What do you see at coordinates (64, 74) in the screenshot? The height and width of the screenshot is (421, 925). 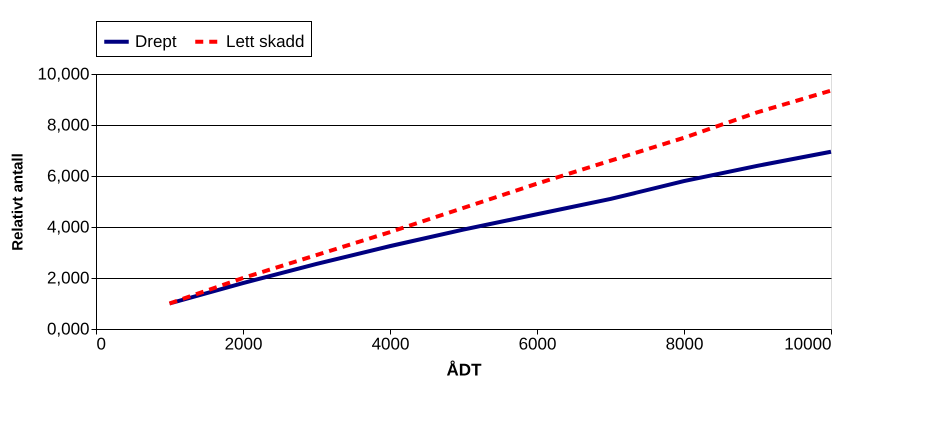 I see `y-tick-label: 10,000` at bounding box center [64, 74].